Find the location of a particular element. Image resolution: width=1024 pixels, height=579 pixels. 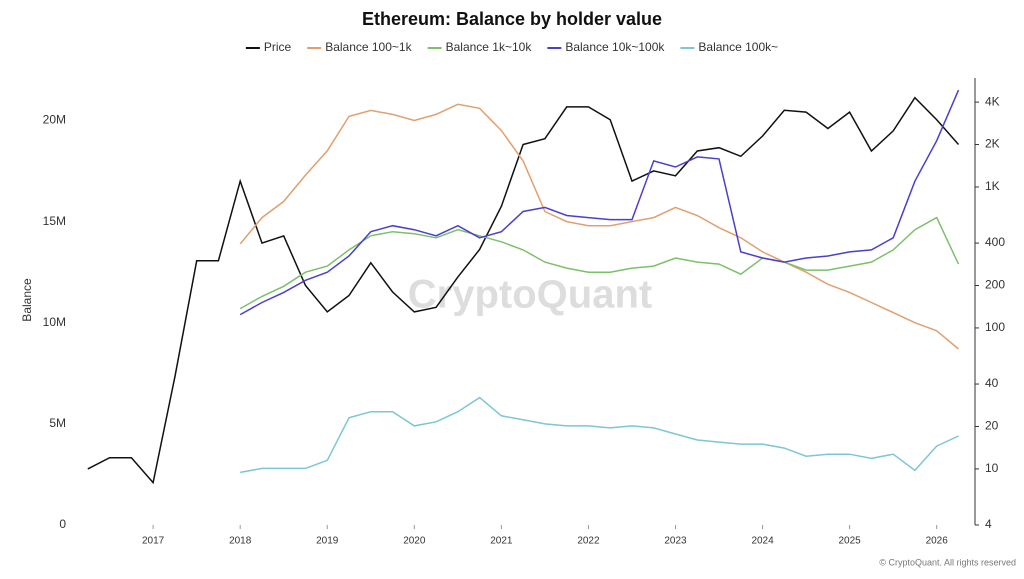

y2-tick-label: 4 is located at coordinates (988, 524).